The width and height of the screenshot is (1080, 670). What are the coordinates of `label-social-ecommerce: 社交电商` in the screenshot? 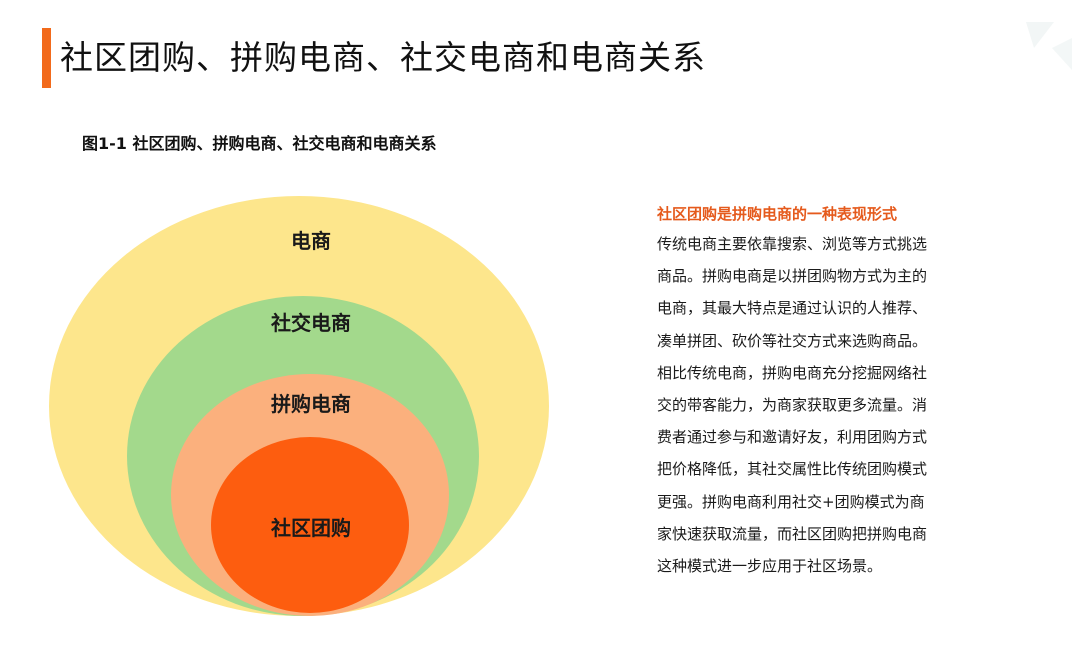 It's located at (310, 323).